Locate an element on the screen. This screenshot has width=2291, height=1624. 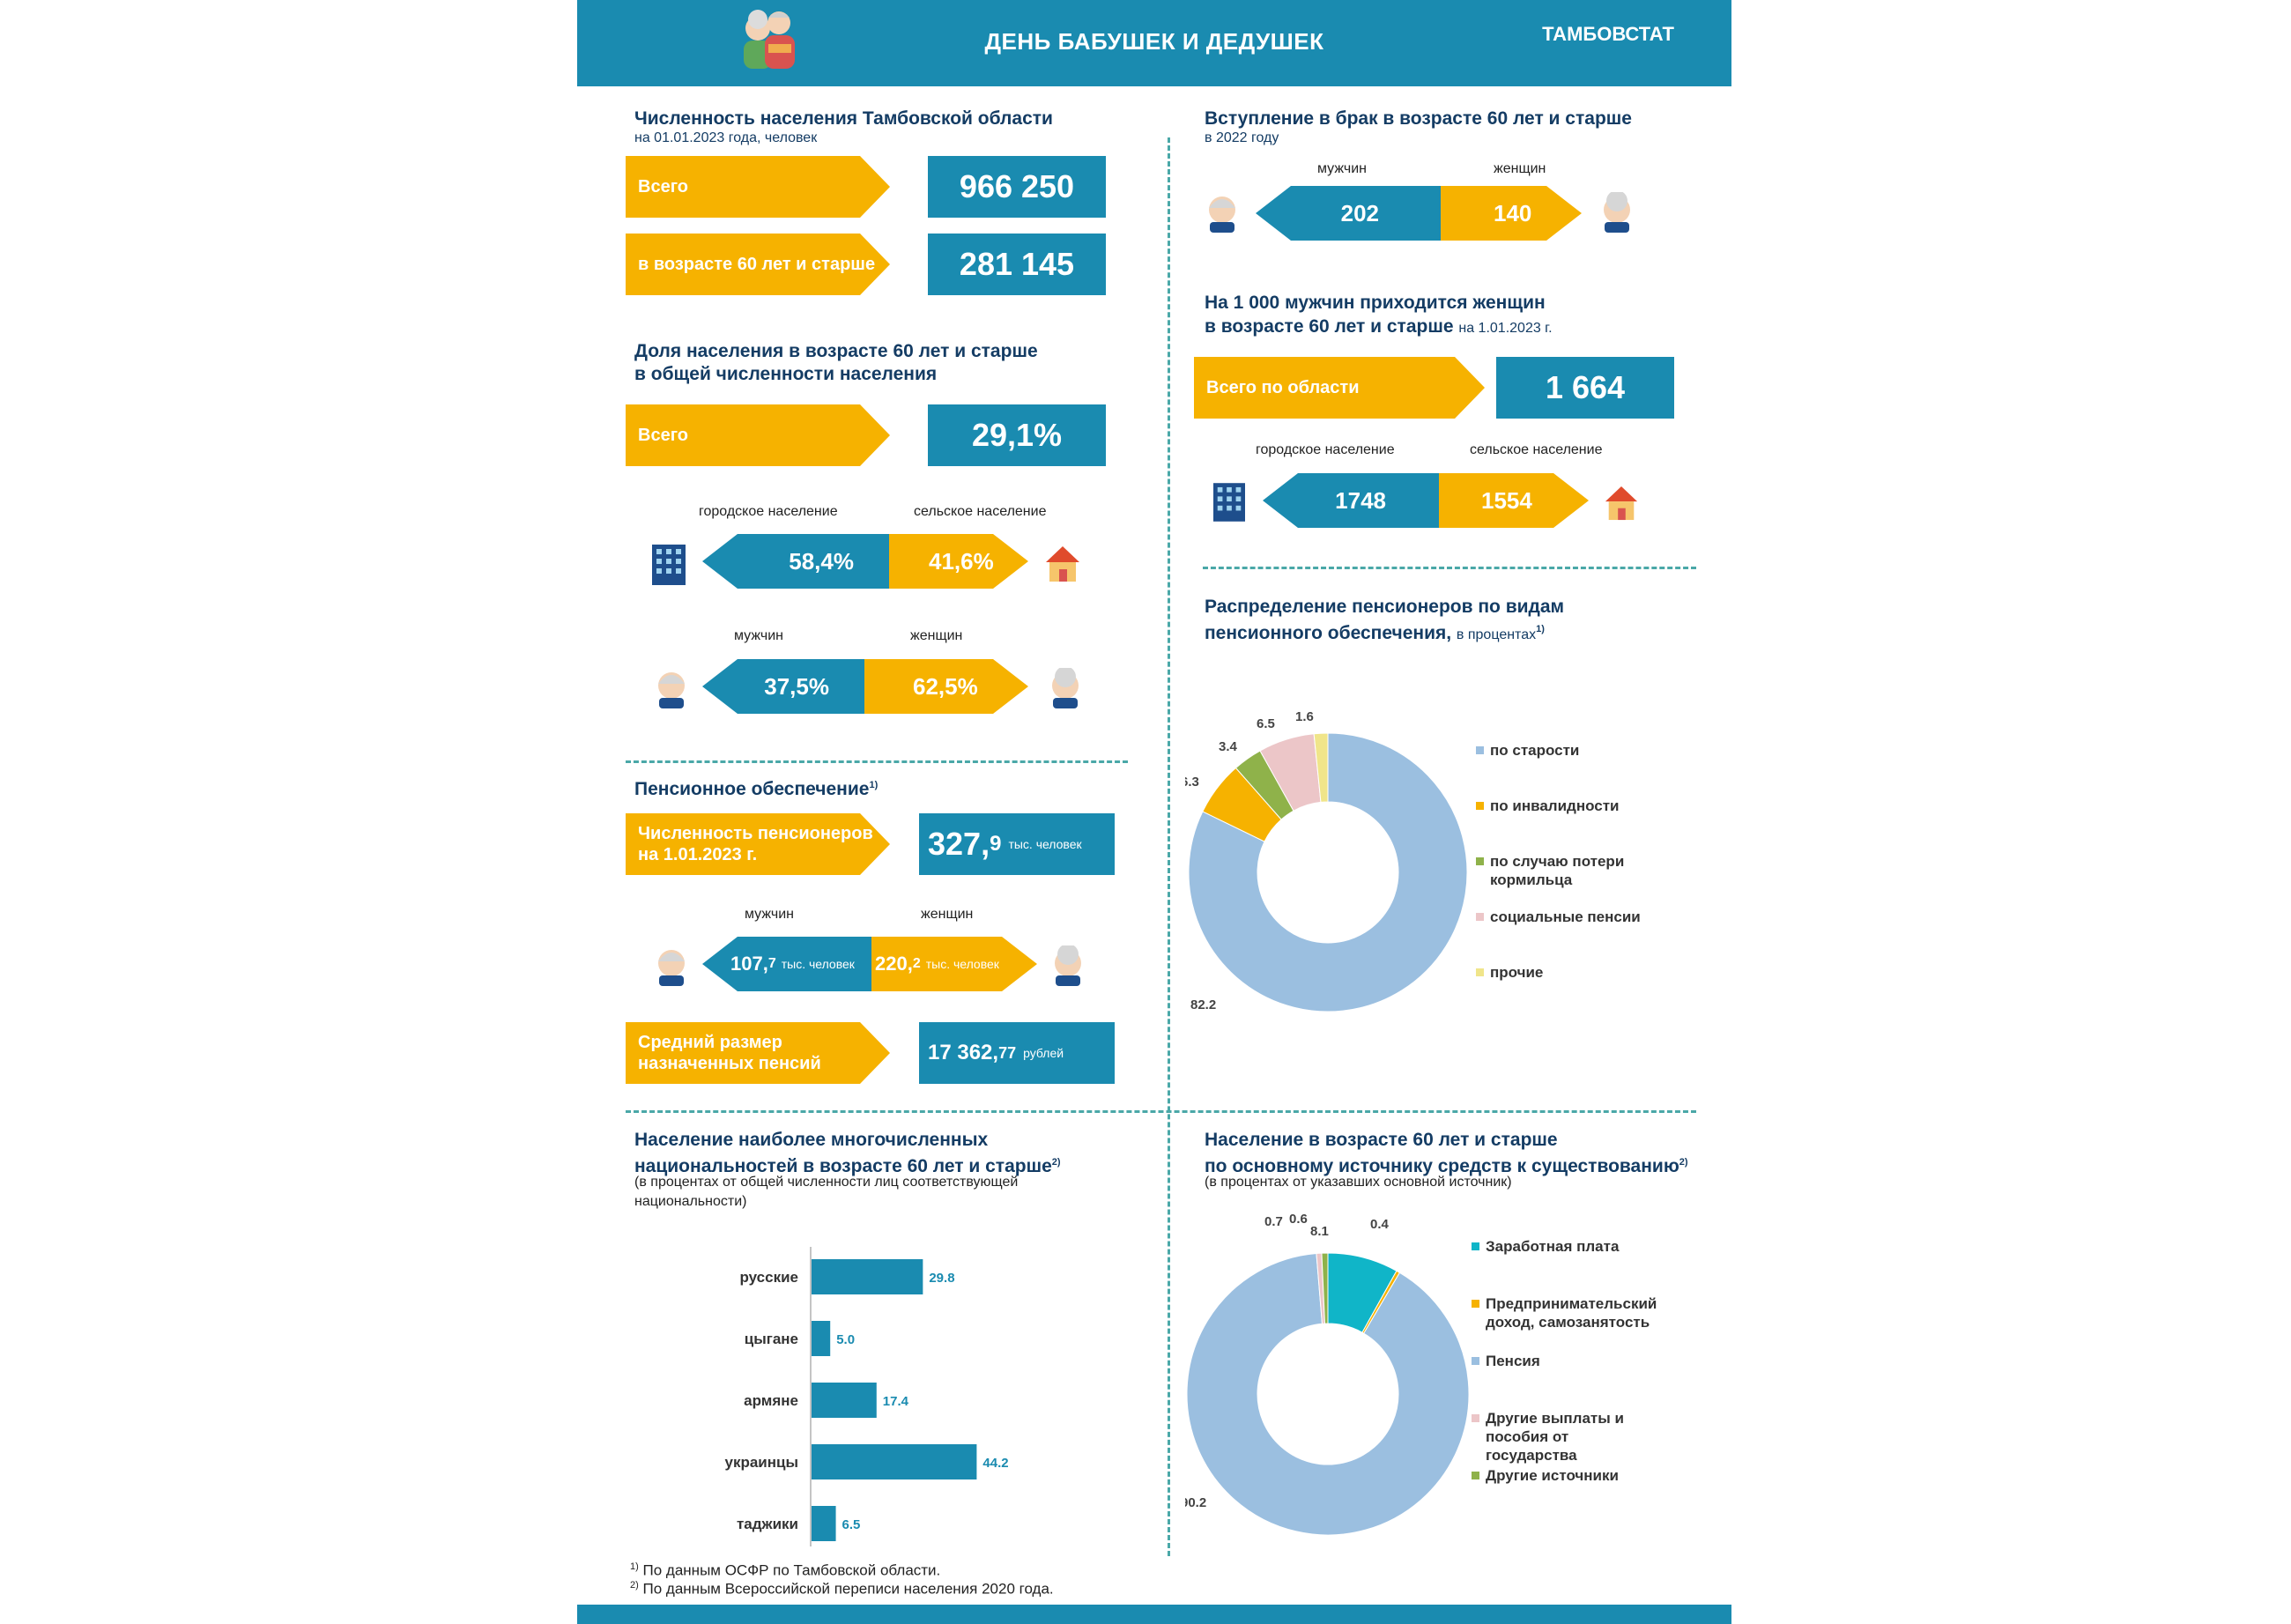
donut-value-label: 0.6 is located at coordinates (1298, 1219).